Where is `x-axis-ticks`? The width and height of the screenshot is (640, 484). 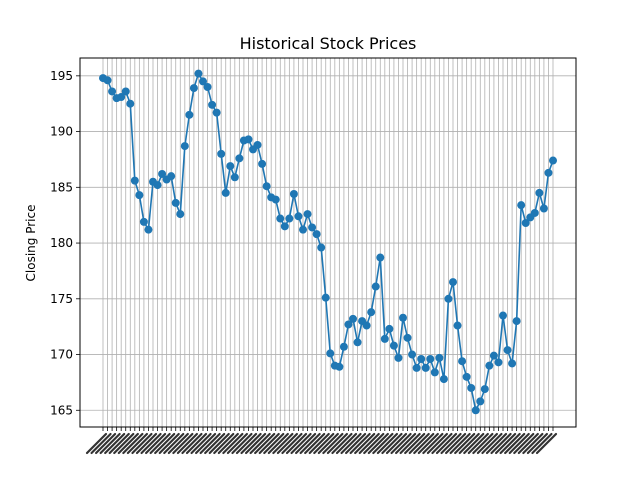 x-axis-ticks is located at coordinates (321, 441).